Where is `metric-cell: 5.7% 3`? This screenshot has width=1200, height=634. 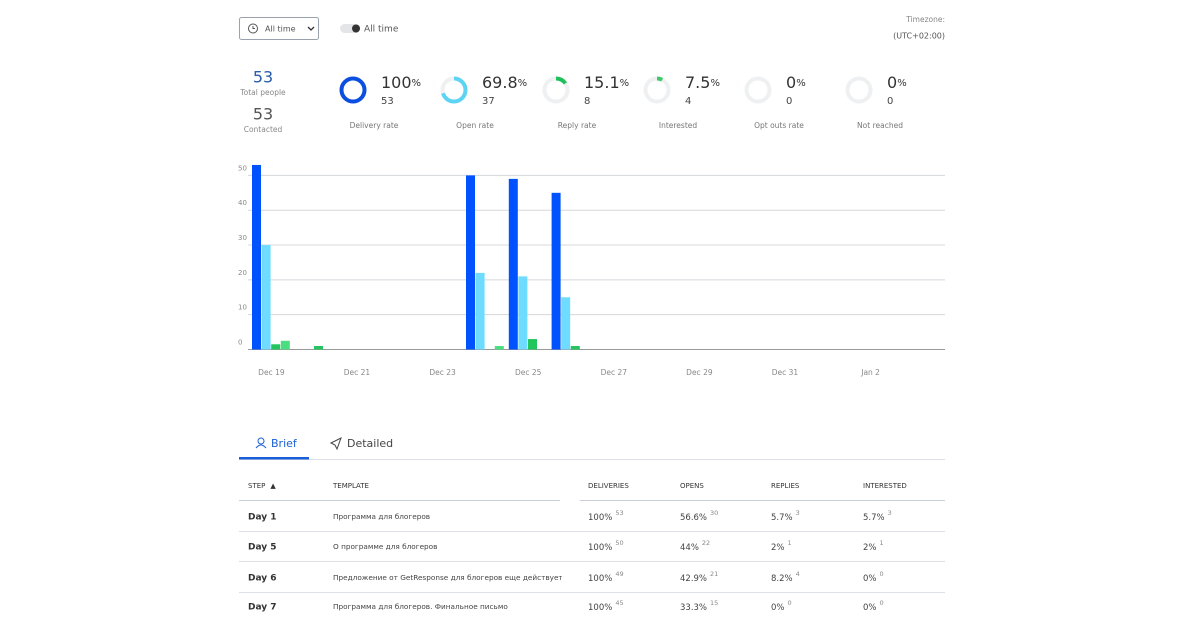 metric-cell: 5.7% 3 is located at coordinates (785, 516).